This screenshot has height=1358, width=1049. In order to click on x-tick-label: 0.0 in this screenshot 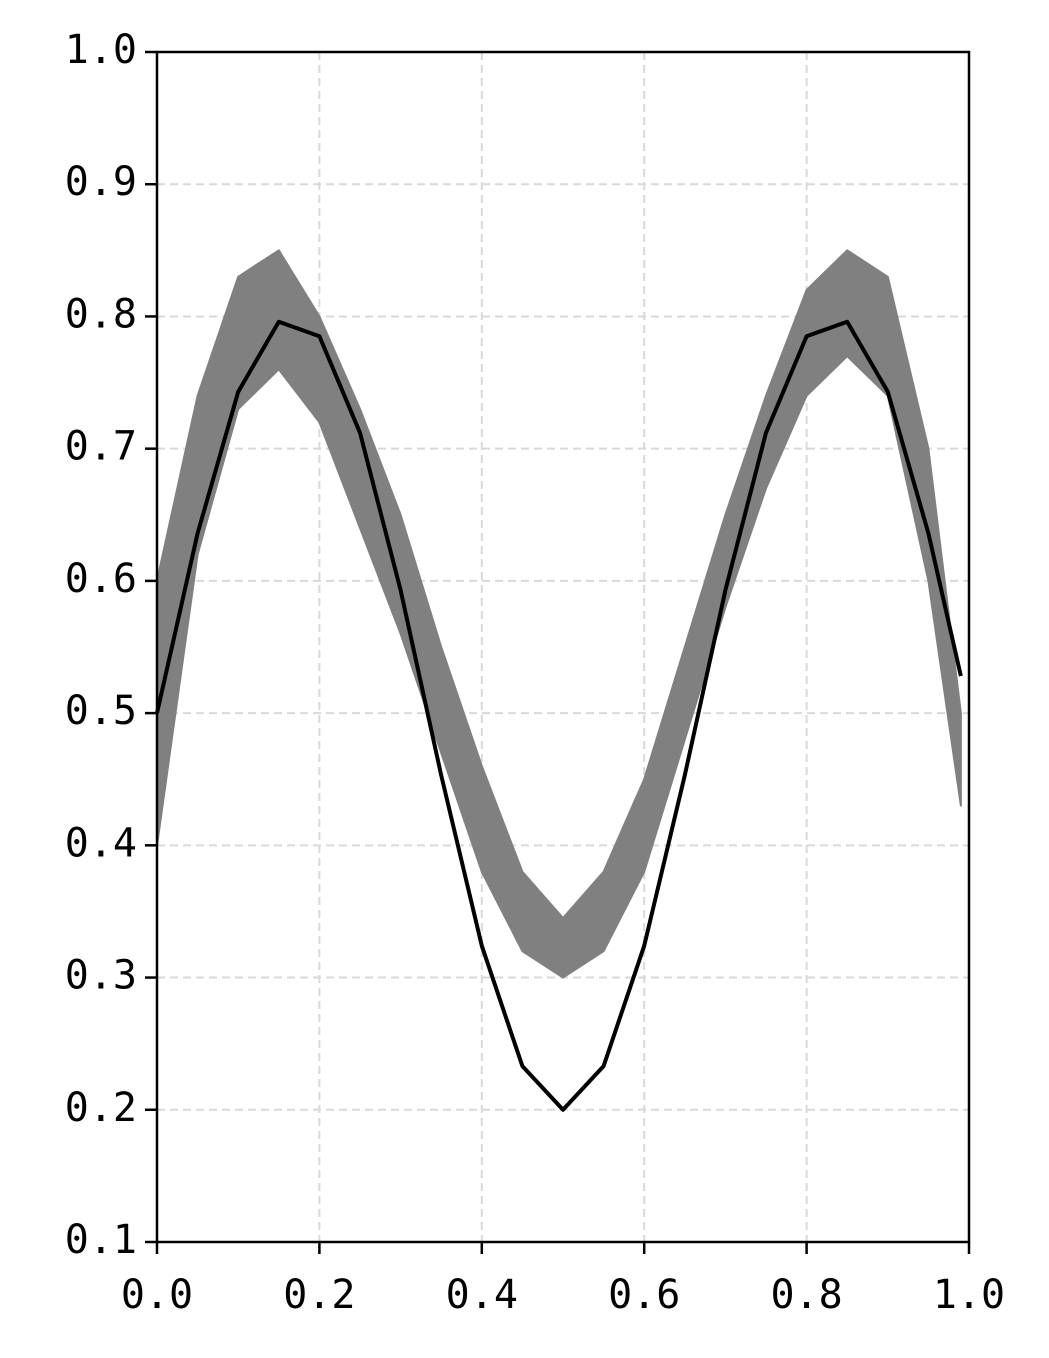, I will do `click(157, 1295)`.